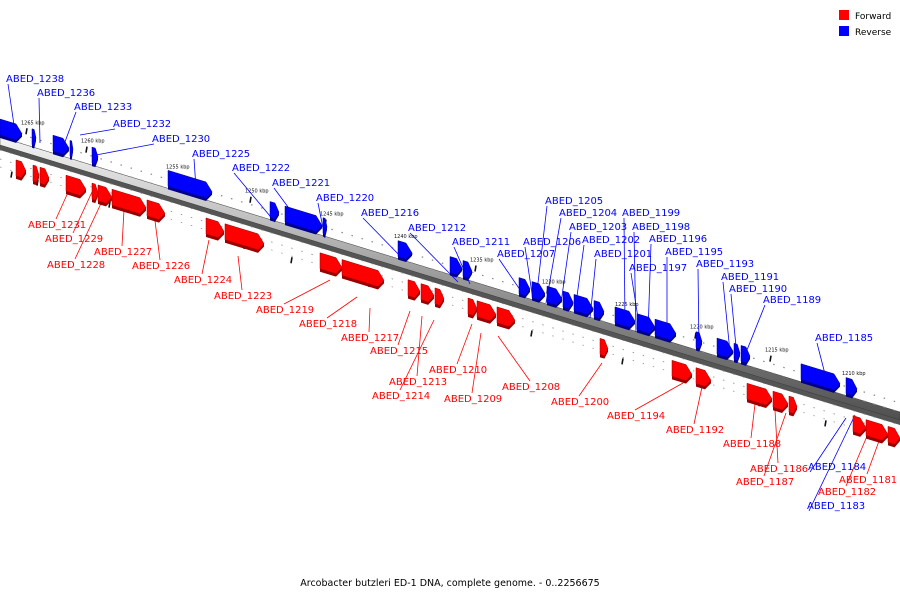 The image size is (900, 600). I want to click on gene-label-forward: ABED_1192, so click(695, 430).